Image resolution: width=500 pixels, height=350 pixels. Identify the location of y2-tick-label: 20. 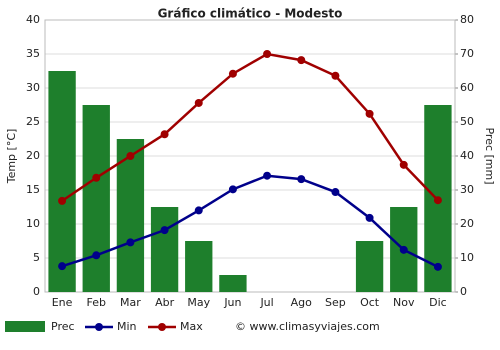
(467, 223).